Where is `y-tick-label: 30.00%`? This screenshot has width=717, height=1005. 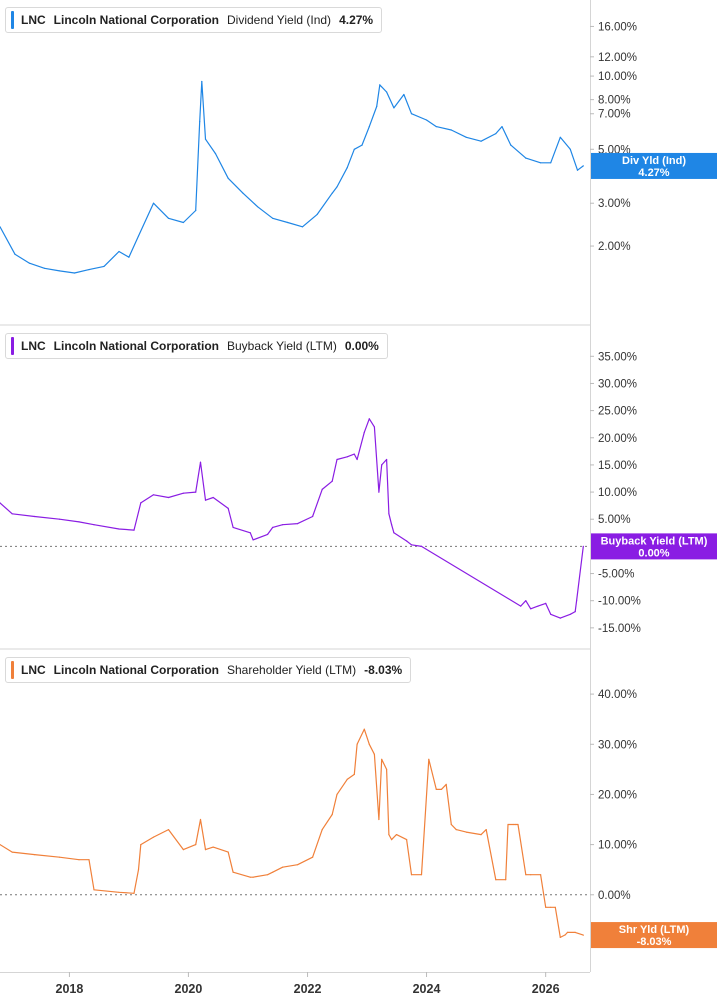
y-tick-label: 30.00% is located at coordinates (617, 384).